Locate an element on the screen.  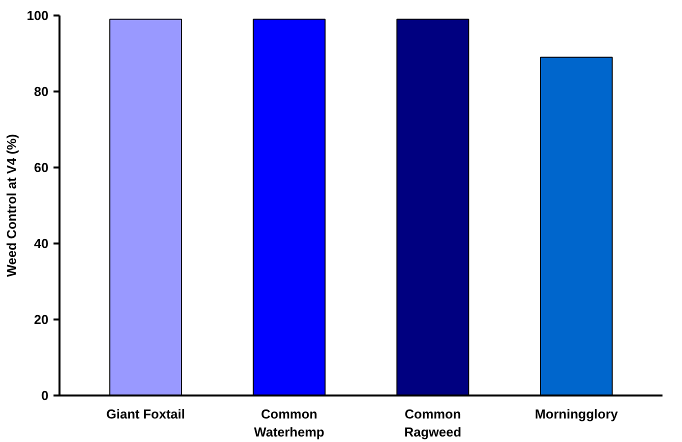
y-tick-label: 40 is located at coordinates (41, 243).